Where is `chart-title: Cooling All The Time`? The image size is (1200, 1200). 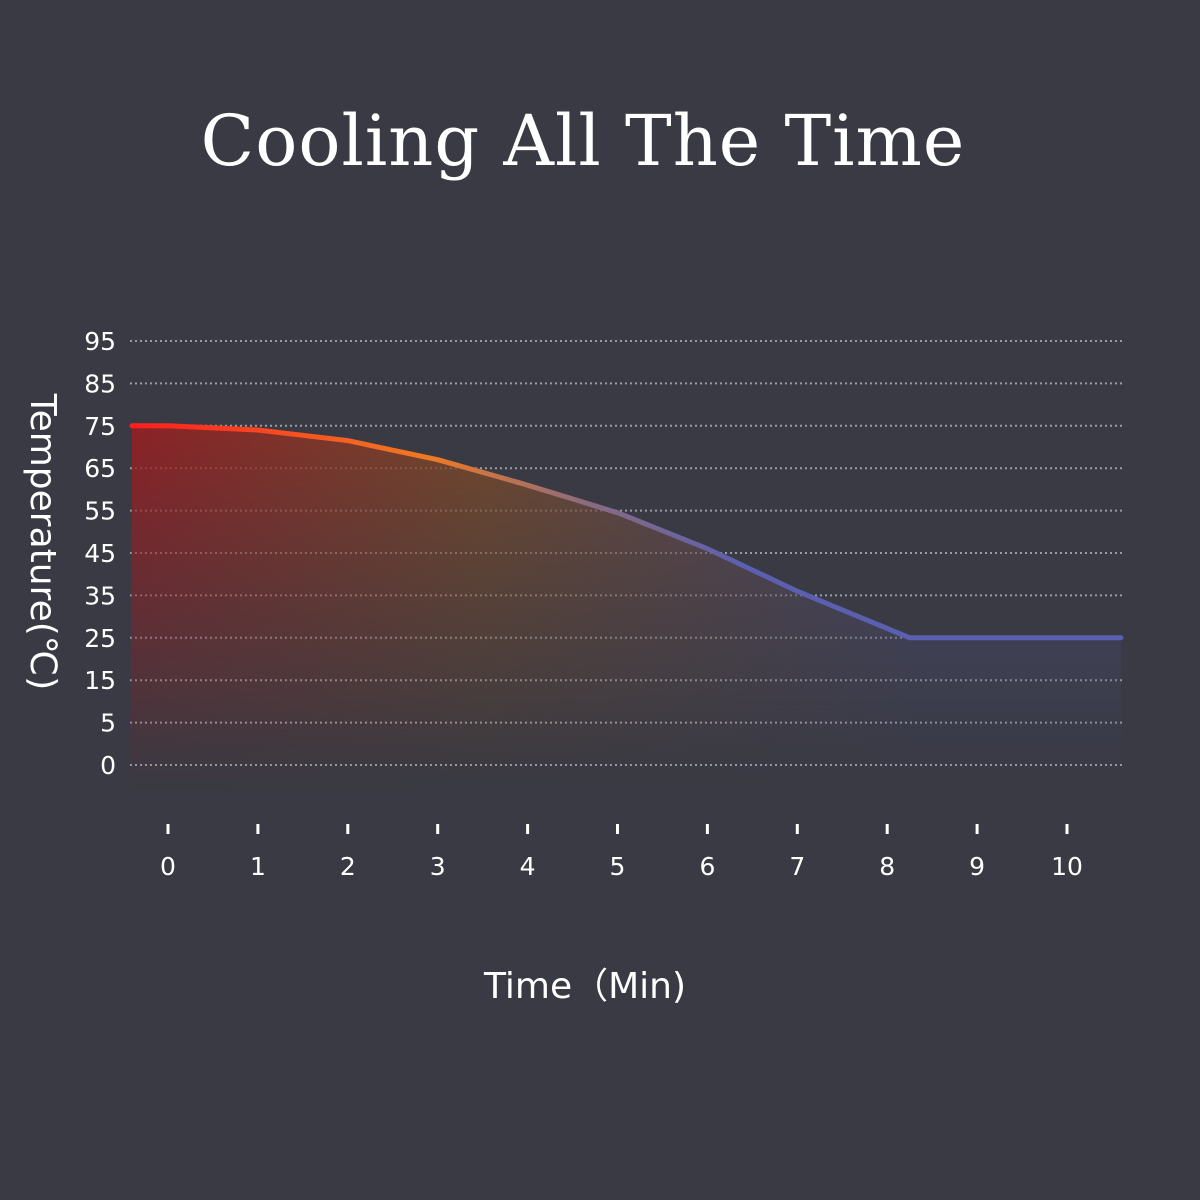
chart-title: Cooling All The Time is located at coordinates (583, 141).